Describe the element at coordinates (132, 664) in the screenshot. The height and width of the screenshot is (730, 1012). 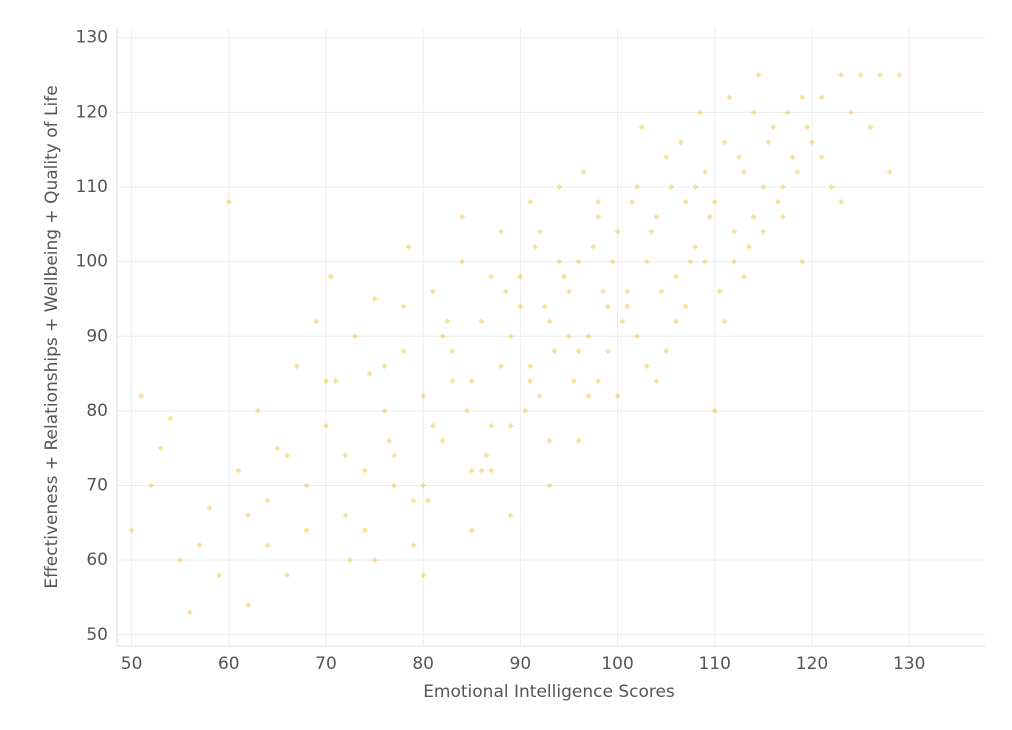
I see `x-tick-label: 50` at that location.